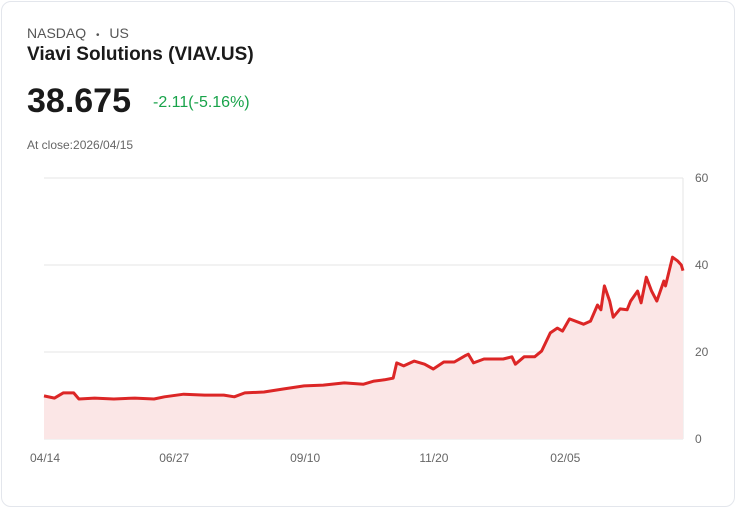 This screenshot has width=736, height=508. I want to click on x-tick-label: 11/20, so click(433, 458).